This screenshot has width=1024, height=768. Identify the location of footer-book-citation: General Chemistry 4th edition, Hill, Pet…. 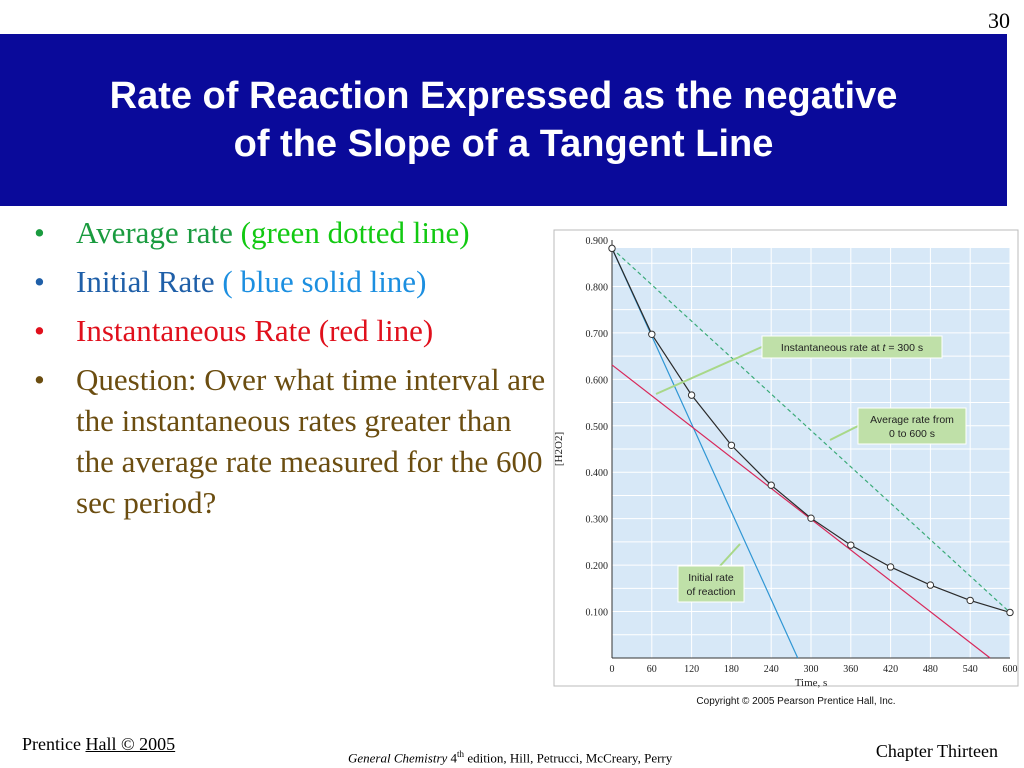
(510, 757).